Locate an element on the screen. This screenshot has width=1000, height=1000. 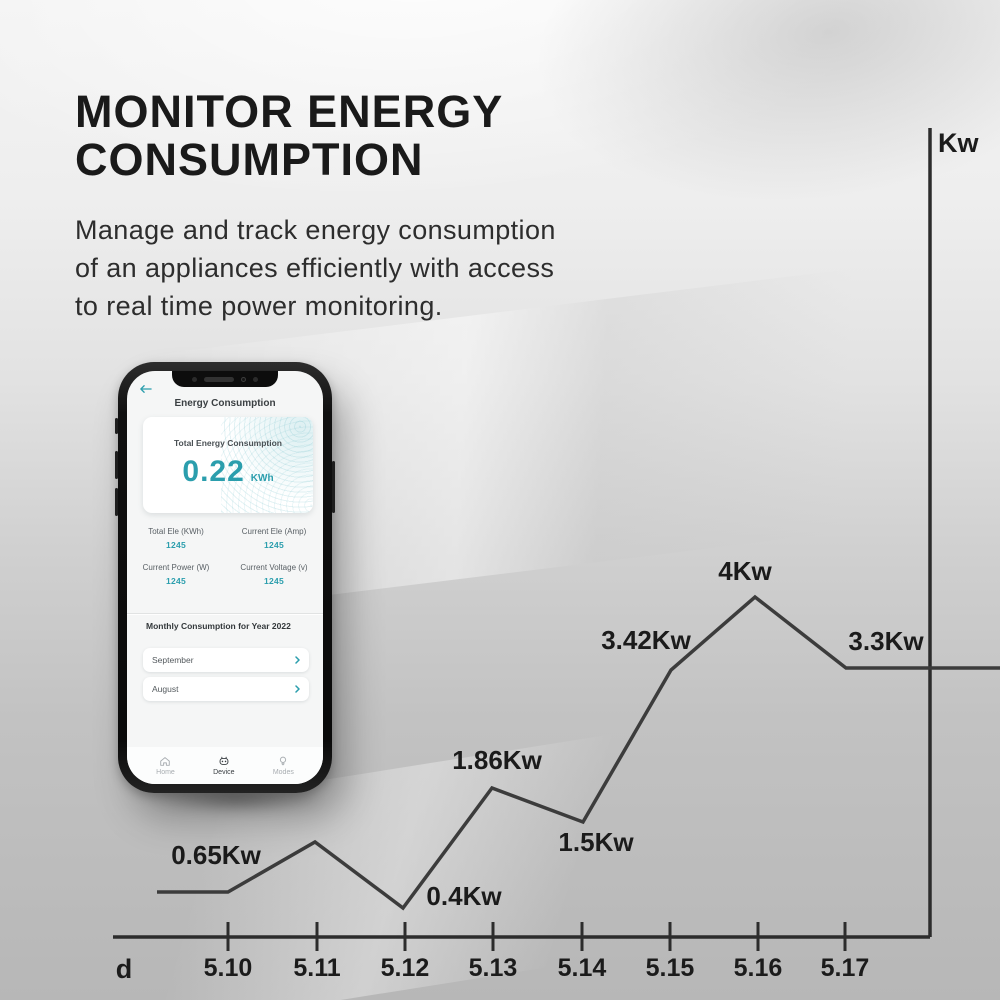
nav-item-modes: Modes is located at coordinates (283, 765).